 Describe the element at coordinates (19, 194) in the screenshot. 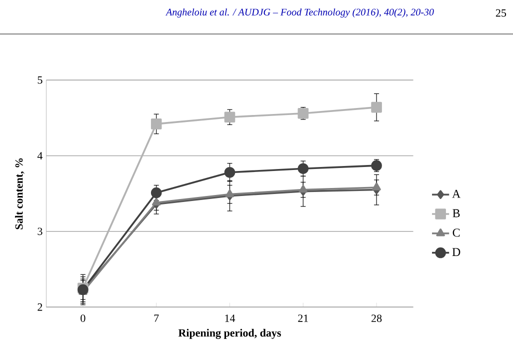

I see `y-axis-title: Salt content, %` at that location.